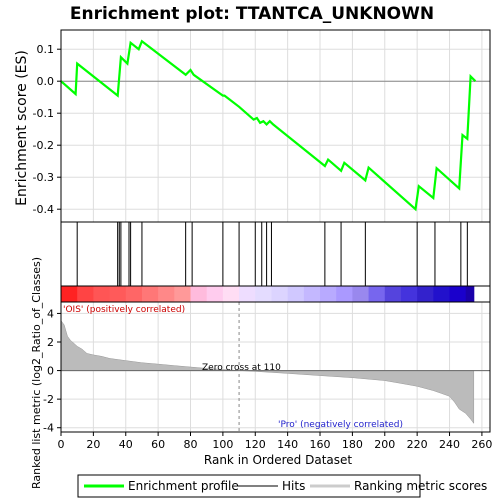  What do you see at coordinates (158, 444) in the screenshot?
I see `x-tick-label: 60` at bounding box center [158, 444].